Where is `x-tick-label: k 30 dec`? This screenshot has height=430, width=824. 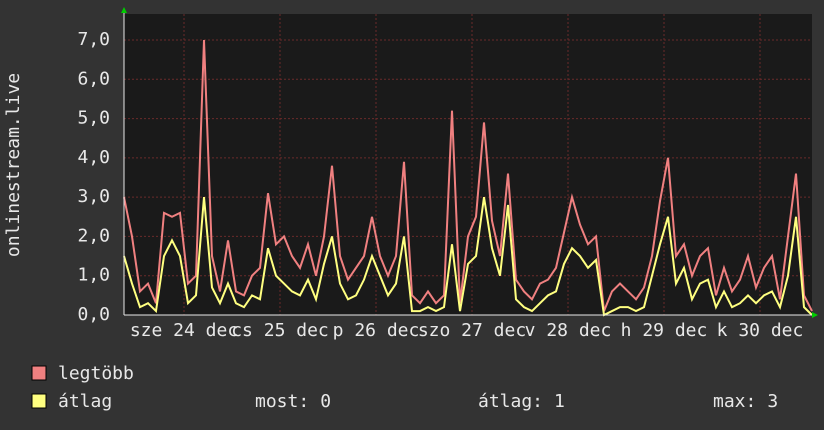
x-tick-label: k 30 dec is located at coordinates (760, 330).